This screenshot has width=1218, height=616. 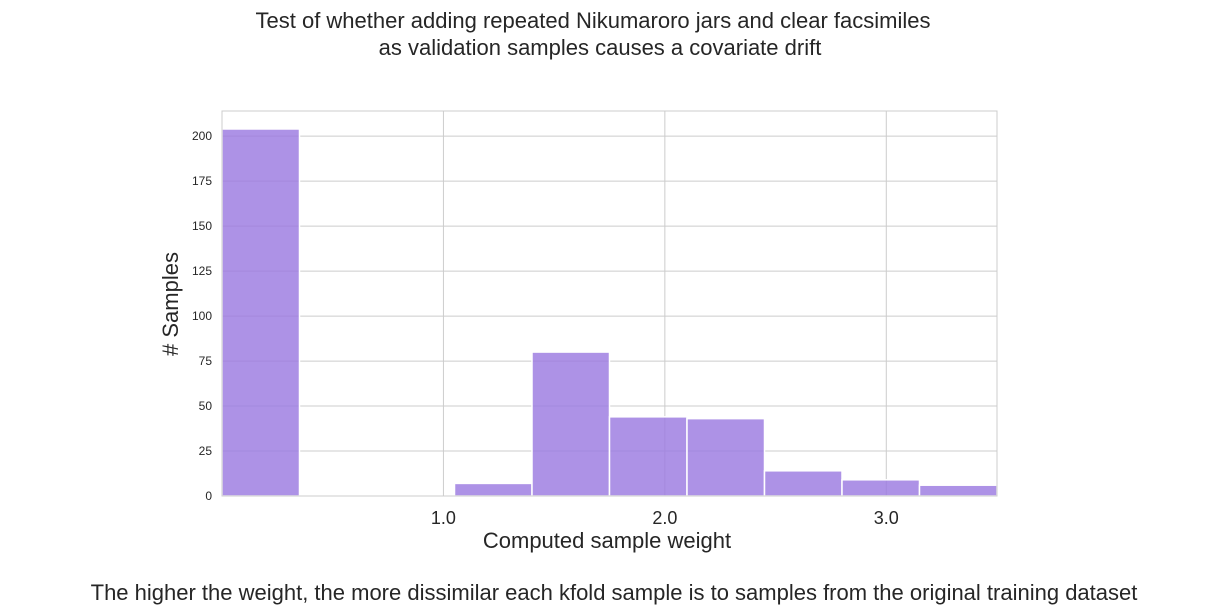 What do you see at coordinates (202, 181) in the screenshot?
I see `y-tick-label: 175` at bounding box center [202, 181].